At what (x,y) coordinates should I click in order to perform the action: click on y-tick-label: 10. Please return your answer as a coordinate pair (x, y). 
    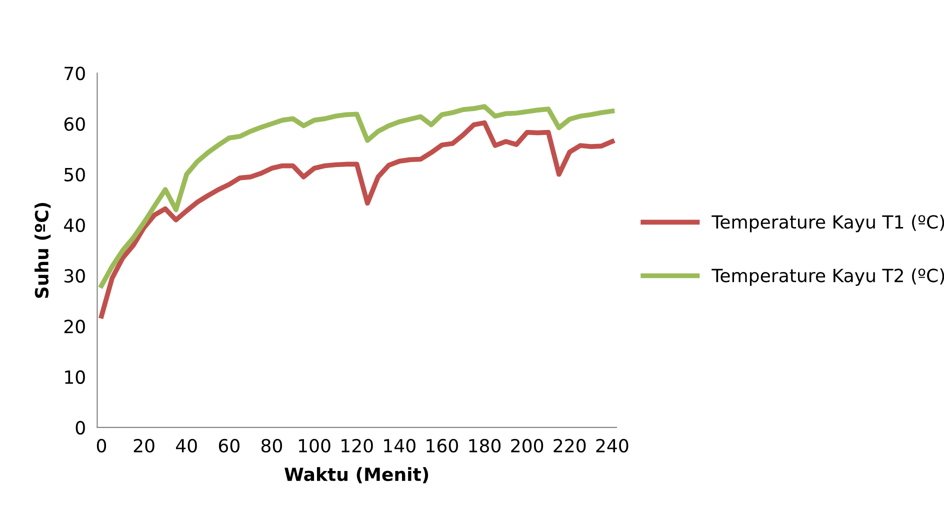
    Looking at the image, I should click on (75, 377).